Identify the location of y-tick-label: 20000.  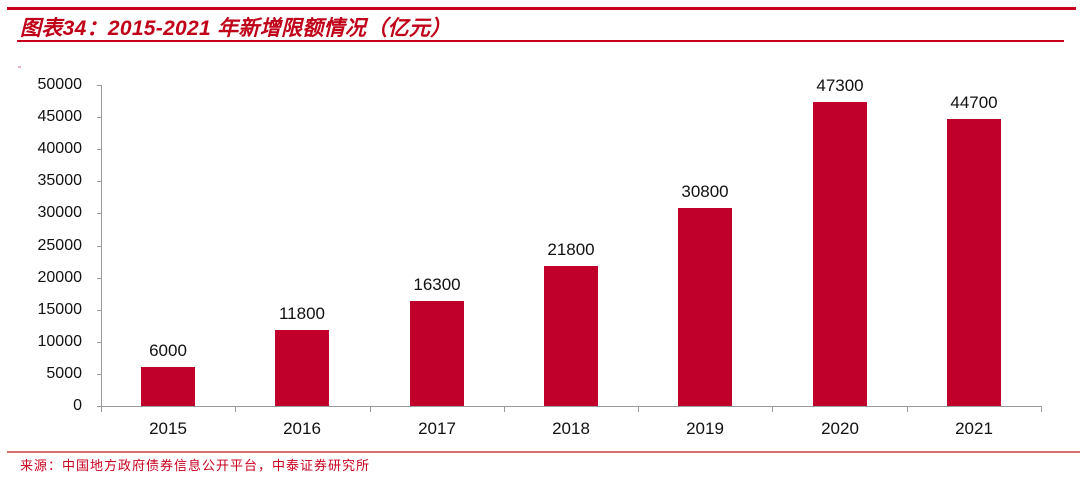
(60, 277).